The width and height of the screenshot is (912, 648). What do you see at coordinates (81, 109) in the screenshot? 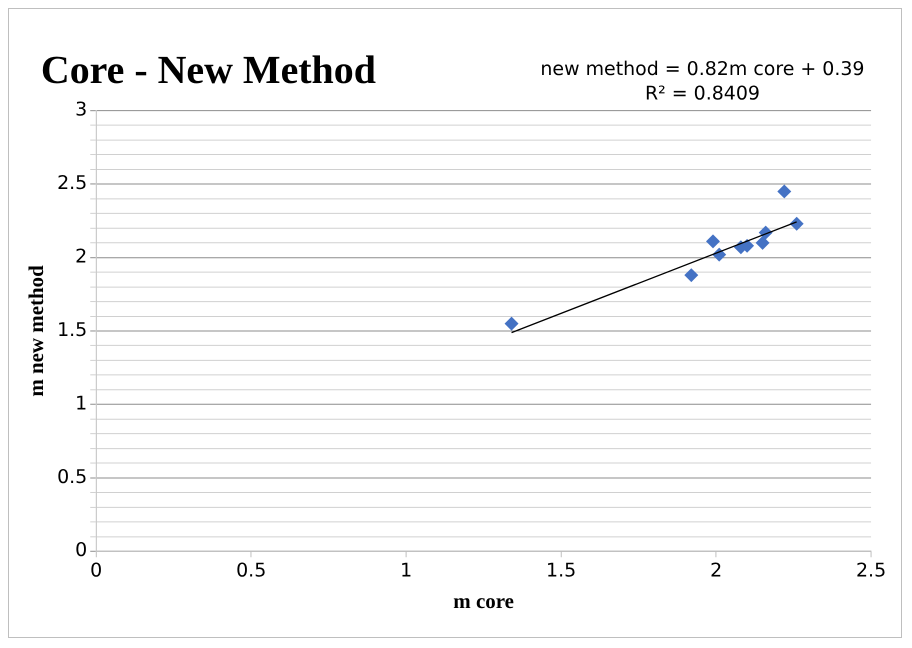
I see `y-tick-label: 3` at bounding box center [81, 109].